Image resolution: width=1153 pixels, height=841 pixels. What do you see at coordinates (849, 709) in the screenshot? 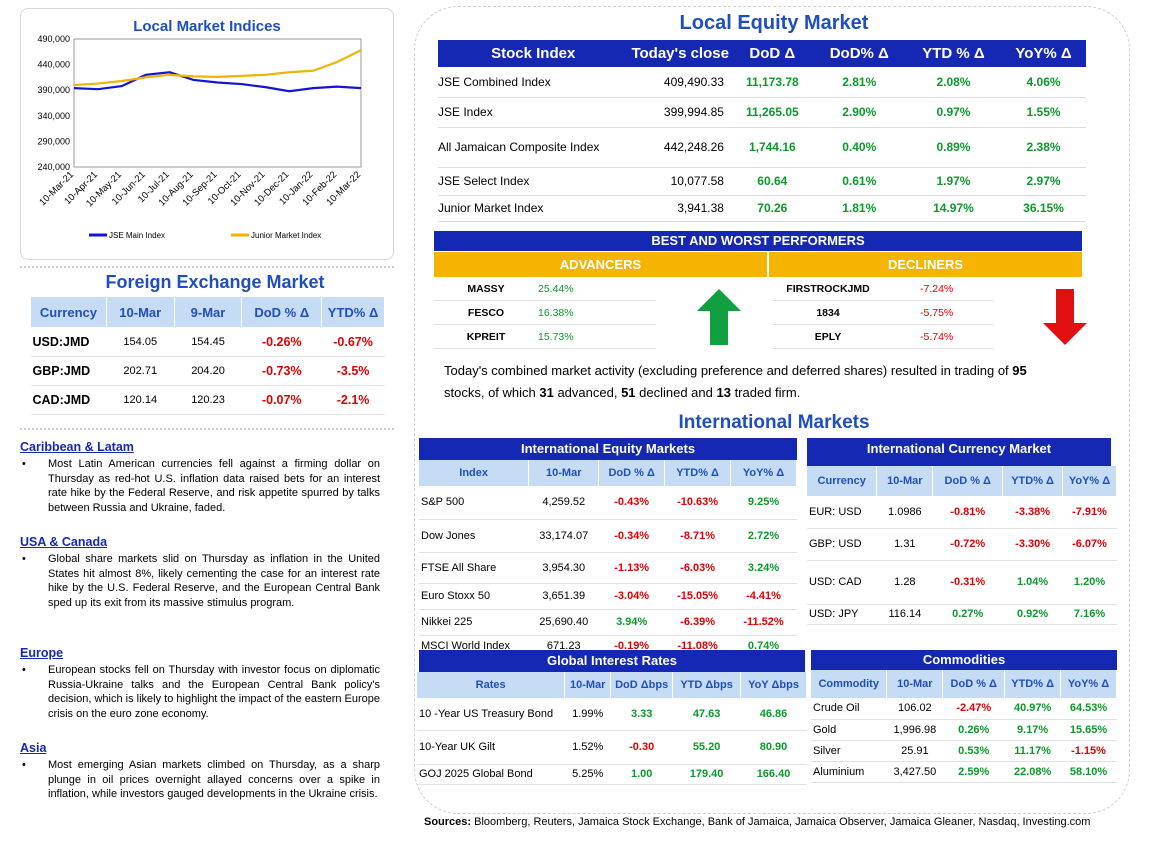
I see `commodities-cell: Crude Oil` at bounding box center [849, 709].